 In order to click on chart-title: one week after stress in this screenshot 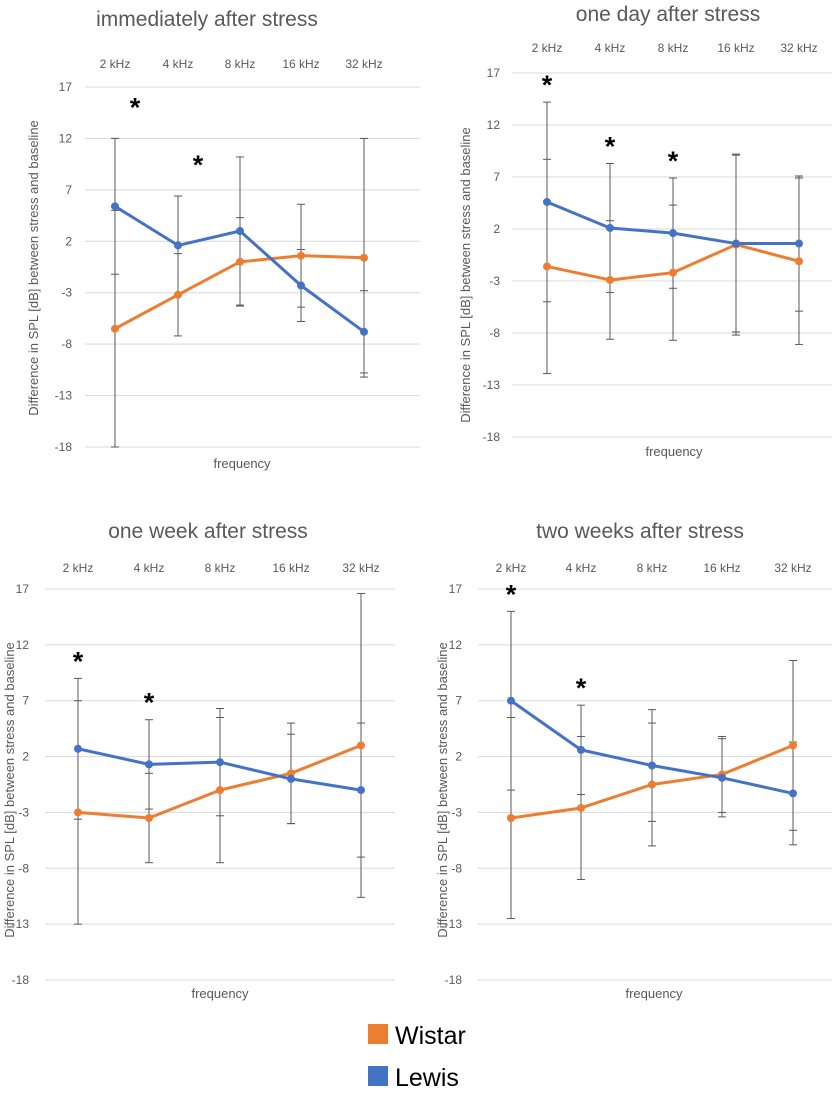, I will do `click(208, 531)`.